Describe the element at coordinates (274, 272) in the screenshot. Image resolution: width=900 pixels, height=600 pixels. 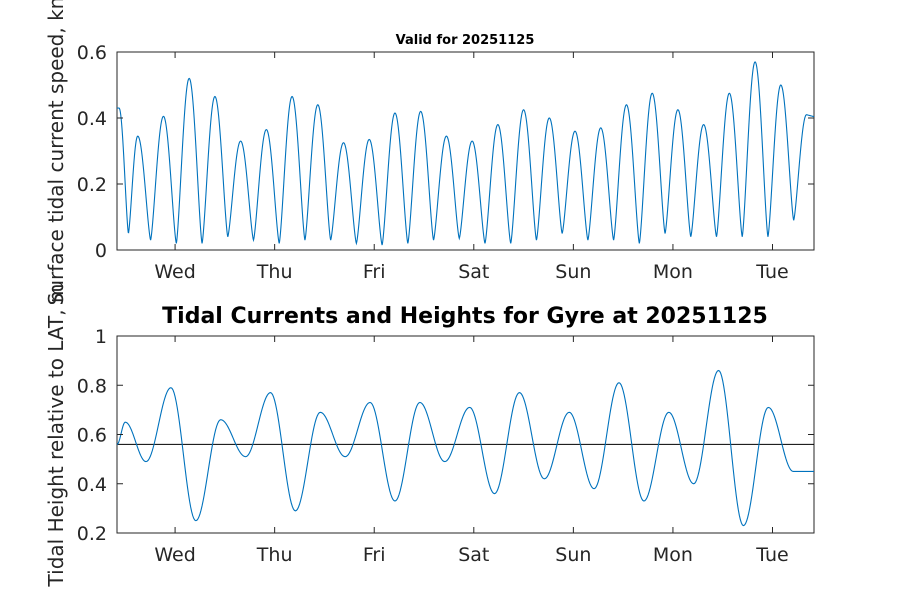
I see `current-speed-xtick-label: Thu` at that location.